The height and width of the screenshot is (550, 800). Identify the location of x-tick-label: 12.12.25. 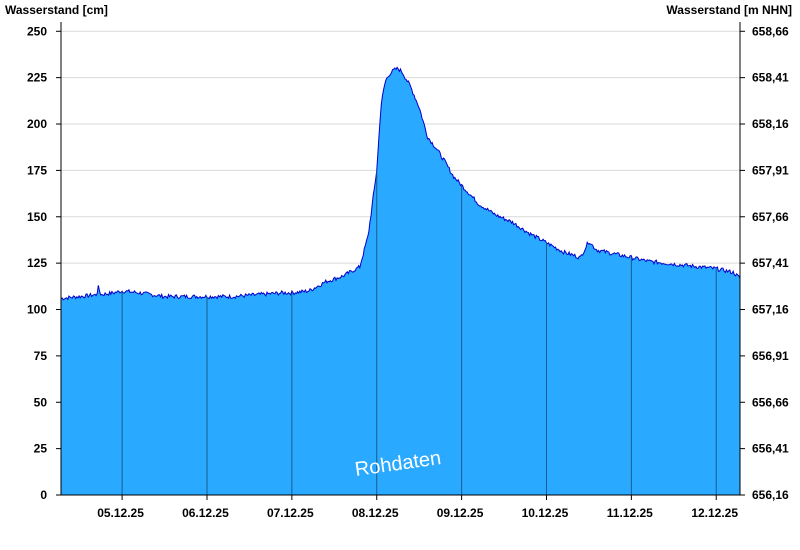
(714, 513).